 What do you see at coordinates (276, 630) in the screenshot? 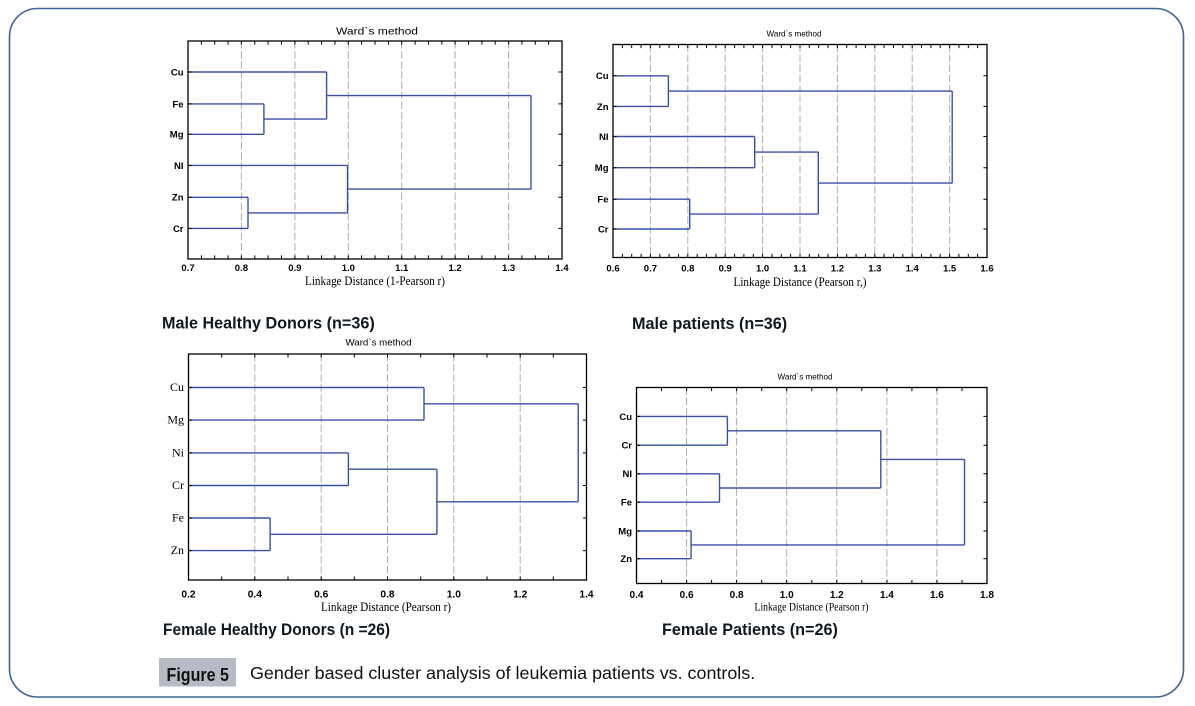
I see `svg-text: Female Healthy Donors (n =26)` at bounding box center [276, 630].